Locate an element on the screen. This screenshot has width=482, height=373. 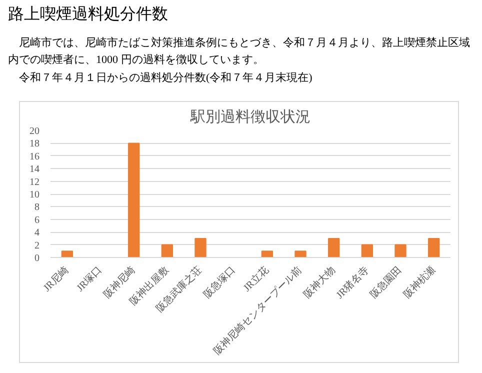
x-tick-label: 阪神杭瀬 is located at coordinates (419, 282).